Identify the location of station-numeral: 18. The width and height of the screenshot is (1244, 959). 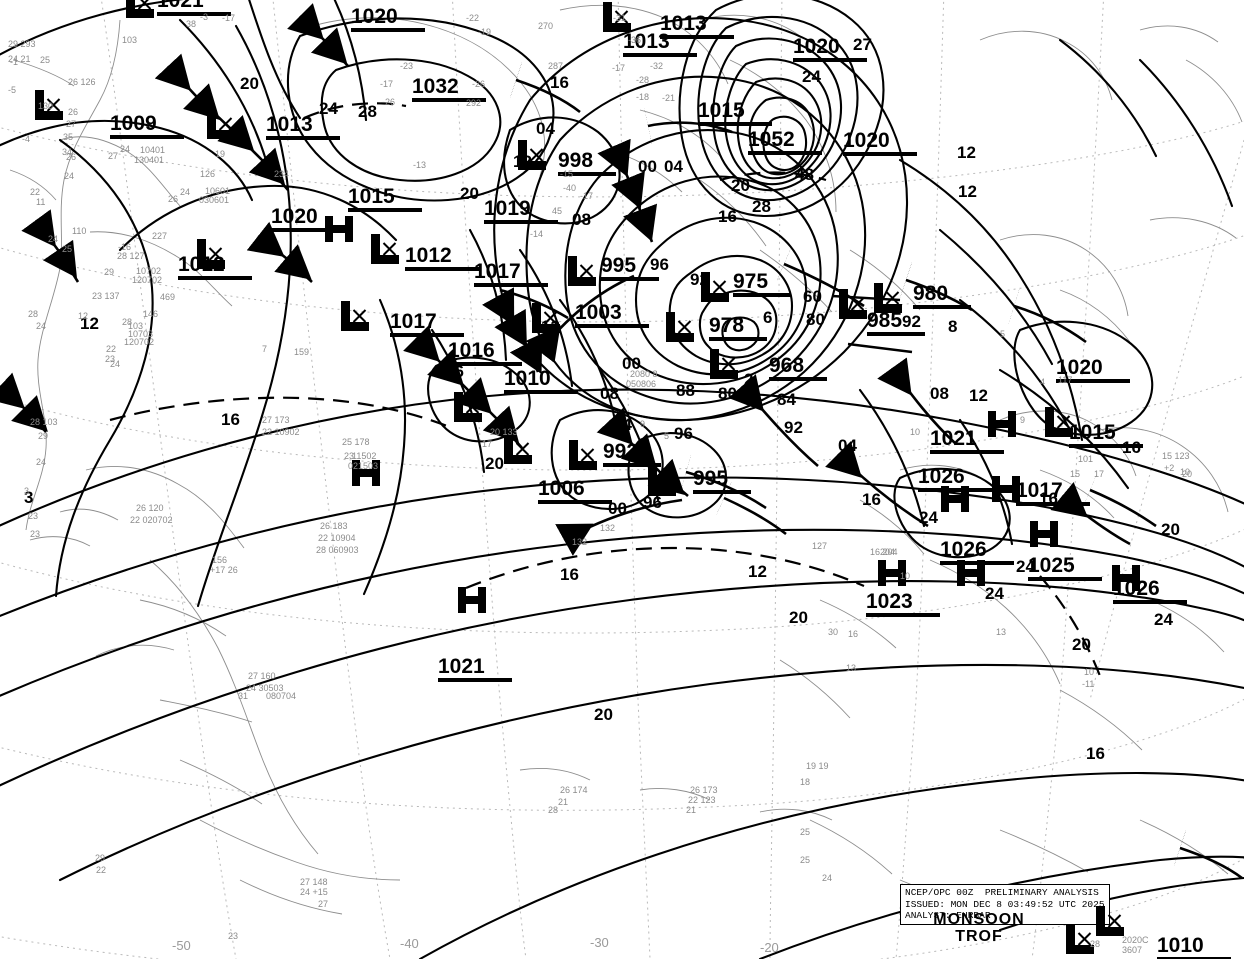
(805, 782).